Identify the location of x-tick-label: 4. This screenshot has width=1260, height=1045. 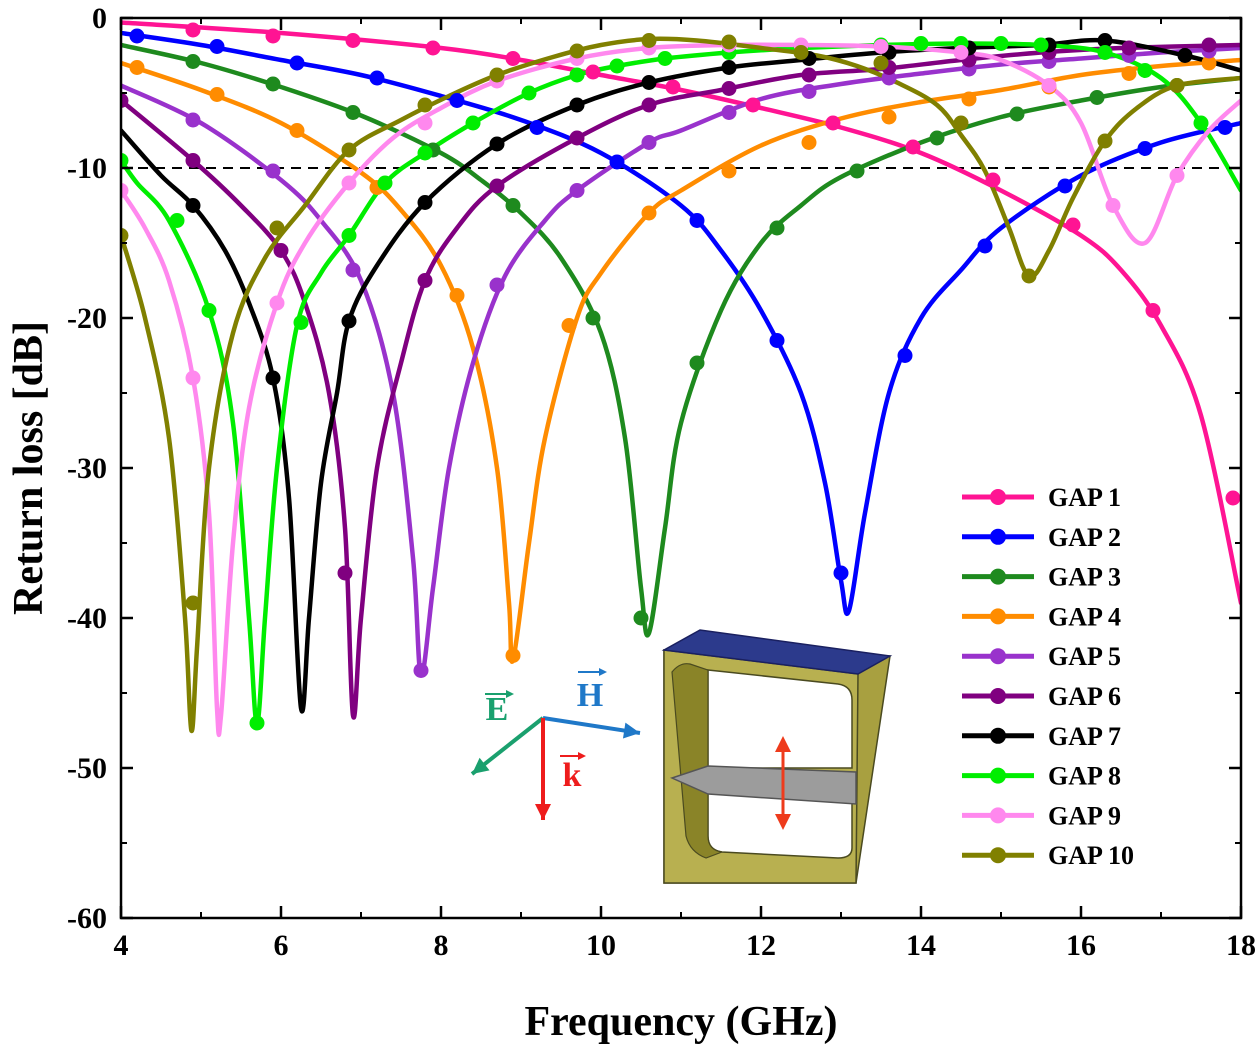
(121, 945).